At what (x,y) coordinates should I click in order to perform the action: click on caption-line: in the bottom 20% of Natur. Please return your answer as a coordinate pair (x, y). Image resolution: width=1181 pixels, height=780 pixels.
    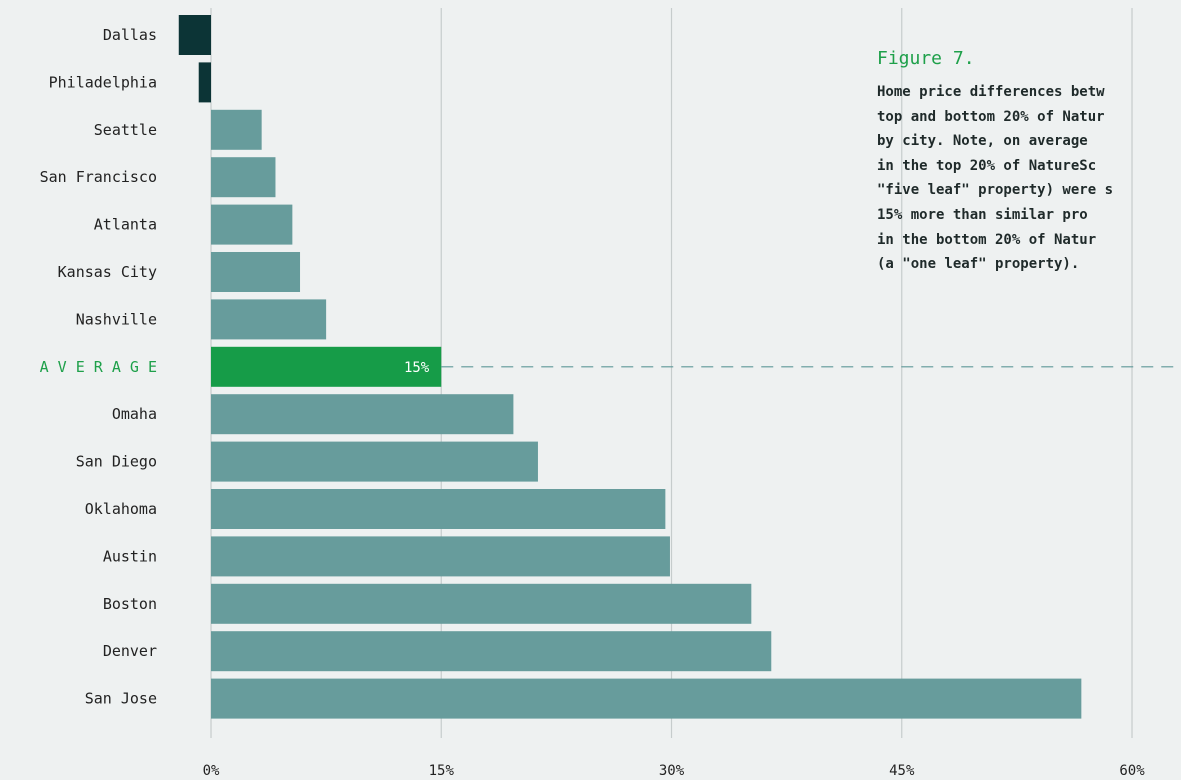
    Looking at the image, I should click on (987, 239).